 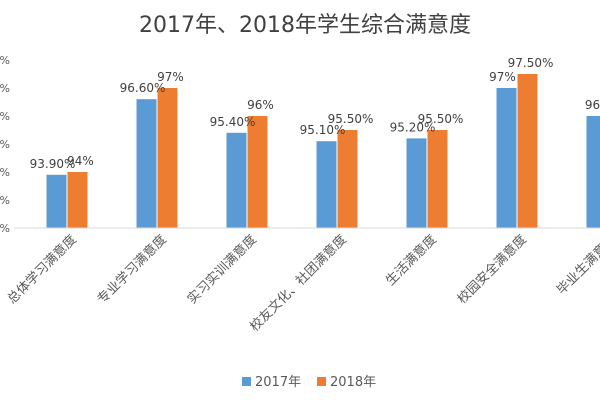 What do you see at coordinates (233, 122) in the screenshot?
I see `data-label: 95.40%` at bounding box center [233, 122].